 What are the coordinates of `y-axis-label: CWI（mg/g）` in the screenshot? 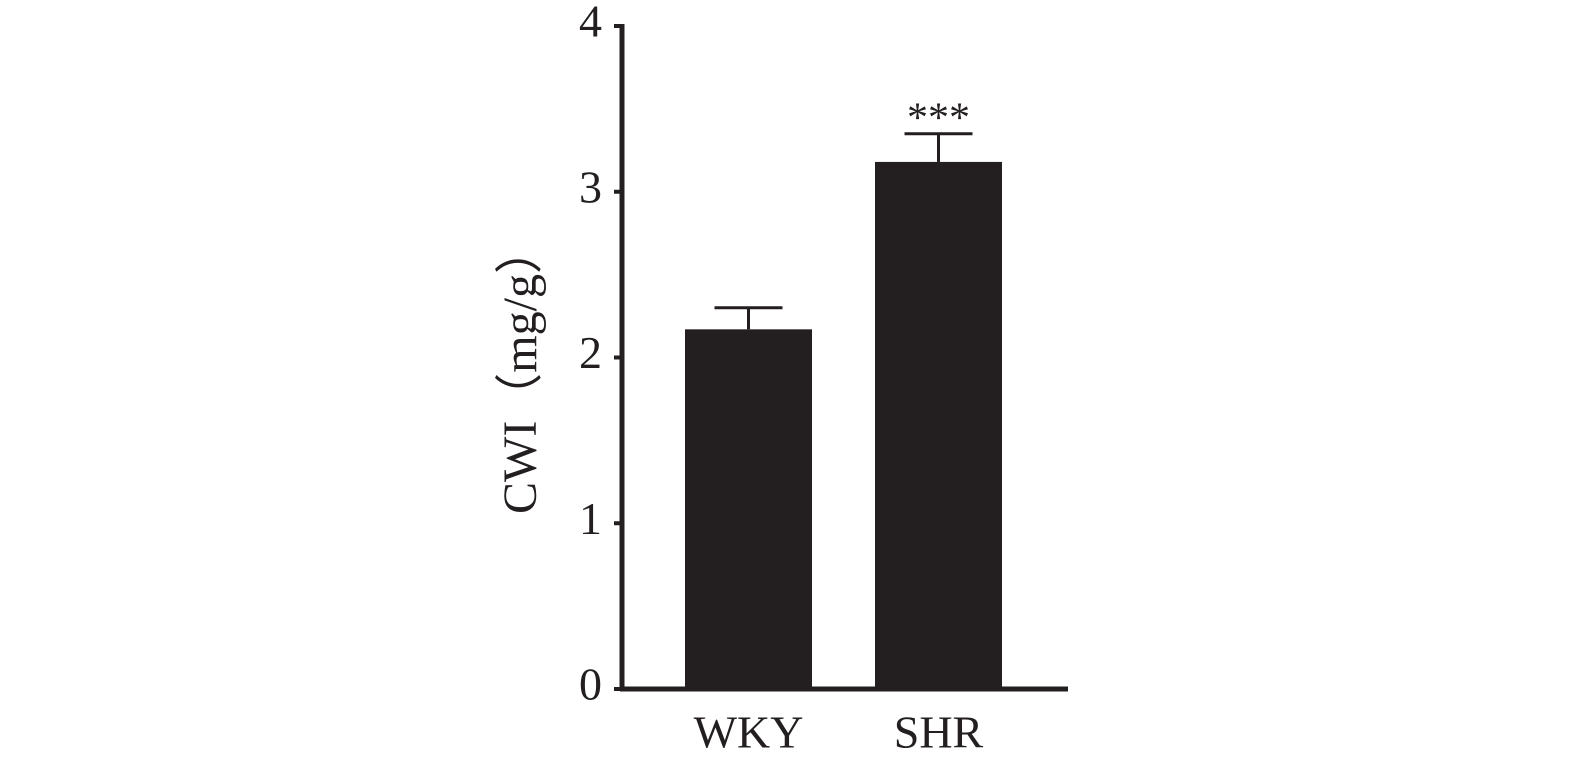 It's located at (520, 370).